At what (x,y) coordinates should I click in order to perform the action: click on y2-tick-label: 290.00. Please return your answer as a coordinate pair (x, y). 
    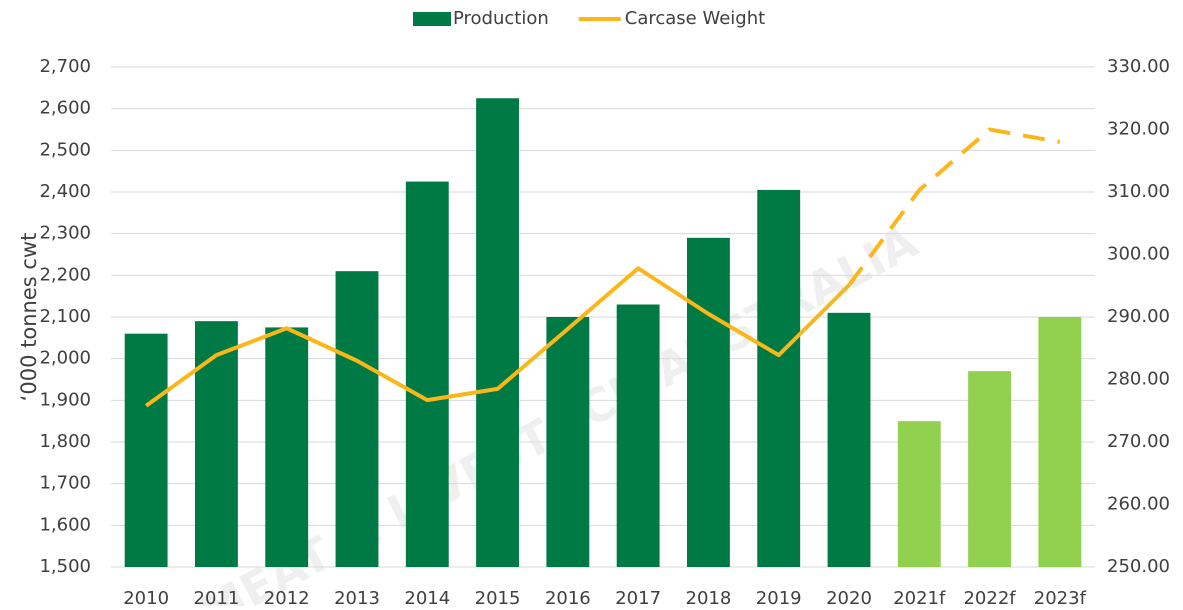
    Looking at the image, I should click on (1138, 316).